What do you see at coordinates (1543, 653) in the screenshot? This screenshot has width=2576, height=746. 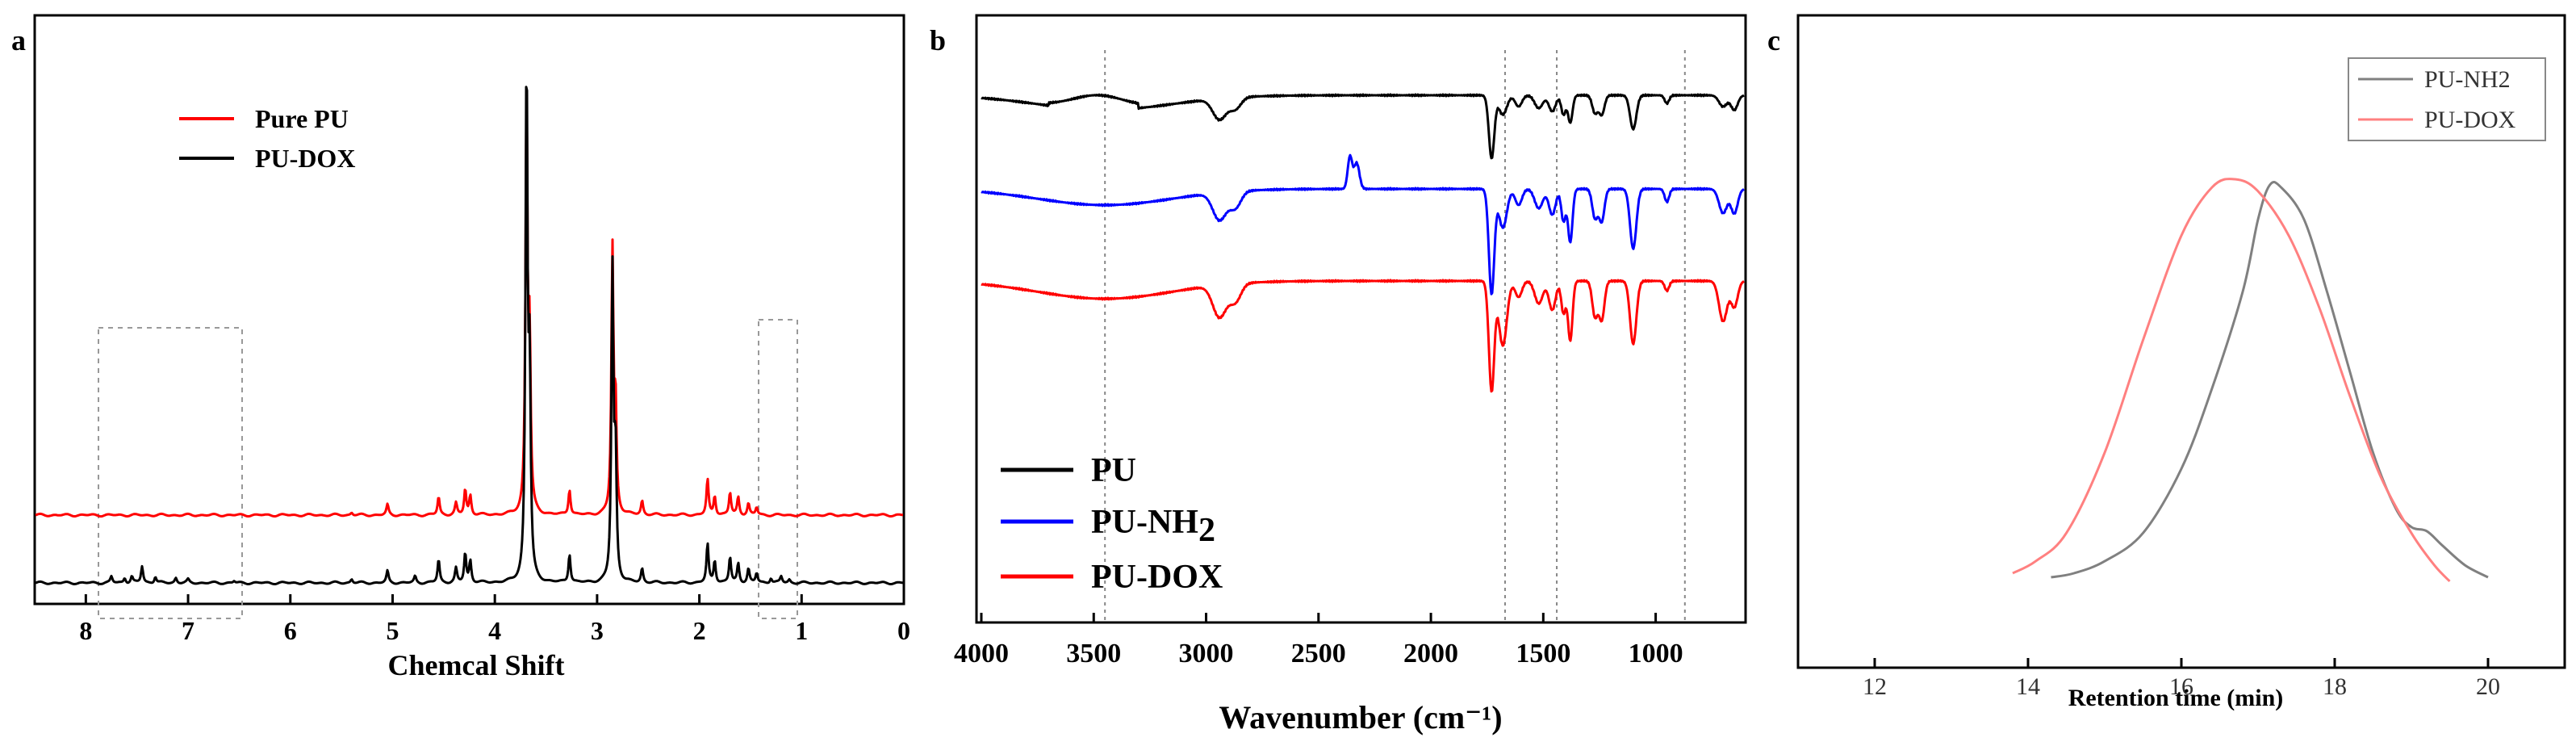 I see `x-tick-label: 1500` at bounding box center [1543, 653].